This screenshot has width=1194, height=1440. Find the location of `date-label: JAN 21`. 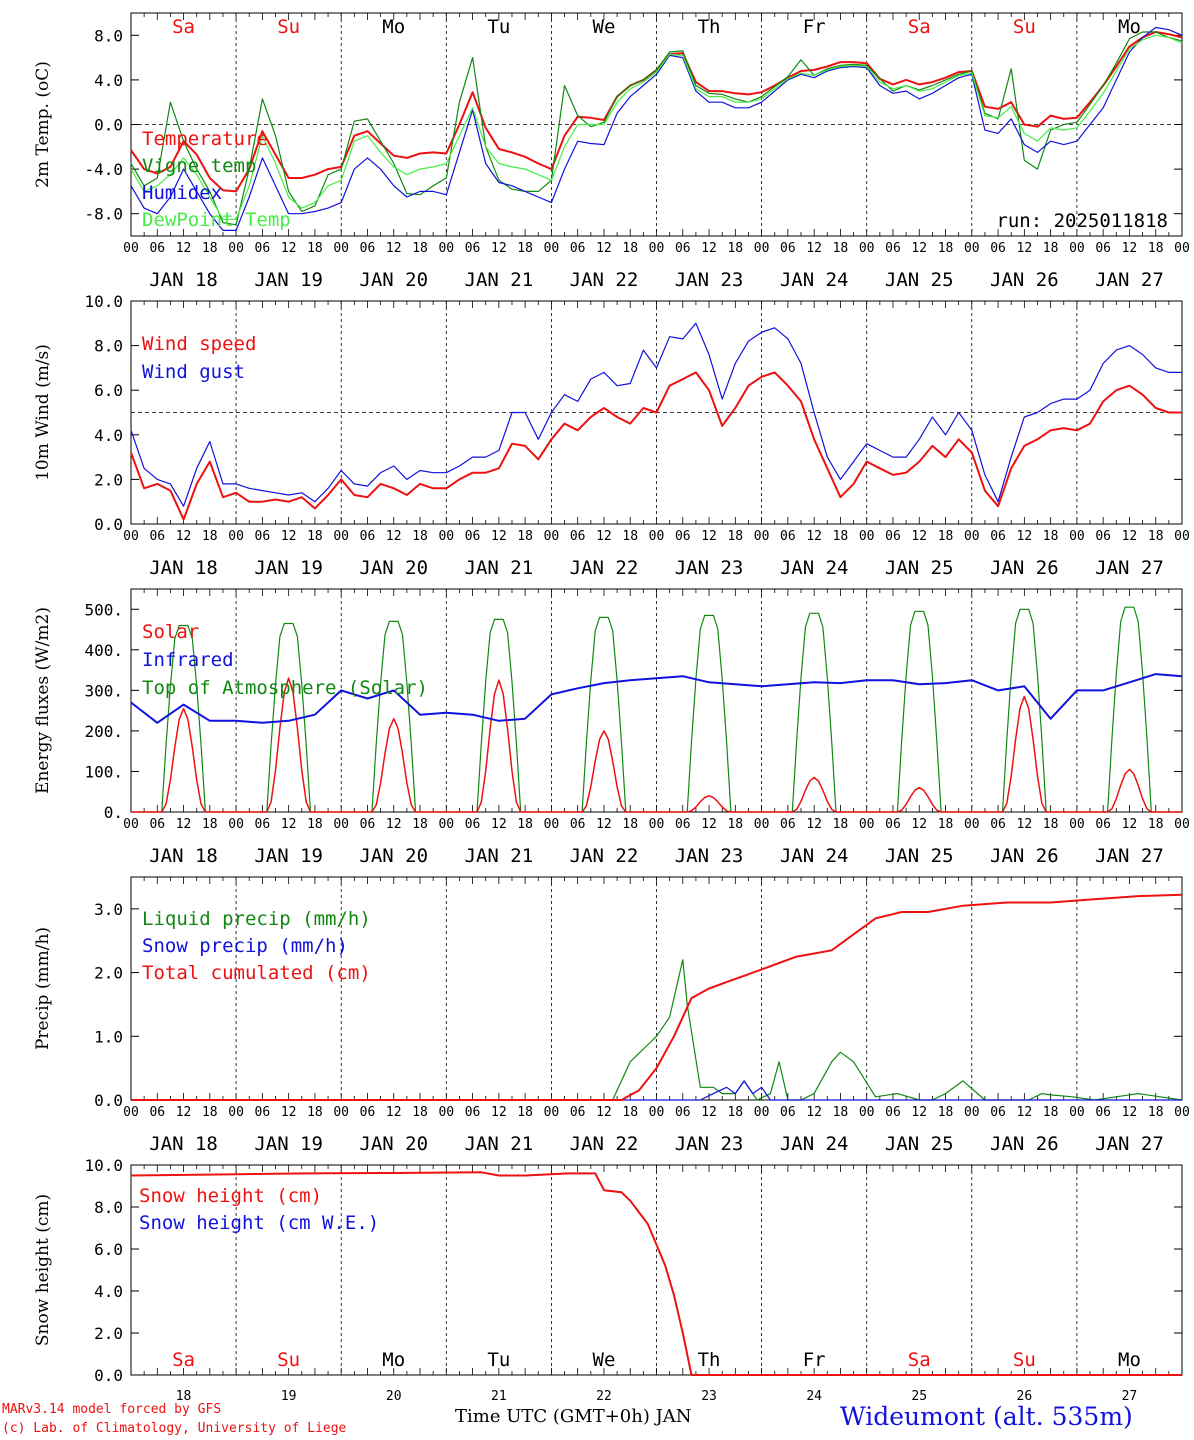

date-label: JAN 21 is located at coordinates (499, 856).